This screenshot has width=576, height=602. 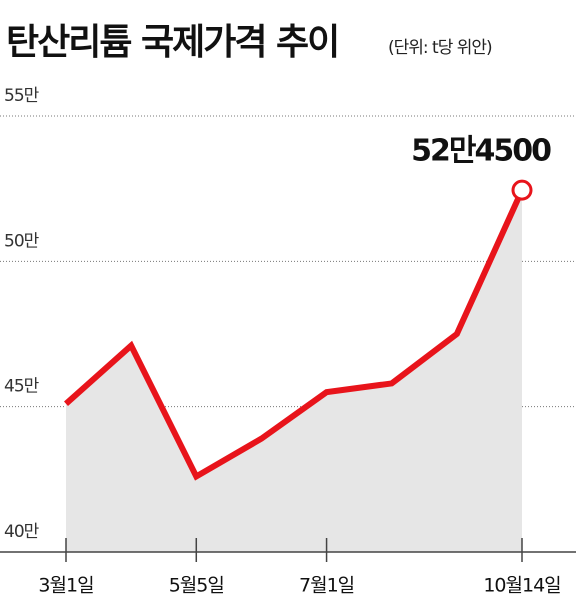 I want to click on x-tick-label: 5월5일, so click(x=196, y=586).